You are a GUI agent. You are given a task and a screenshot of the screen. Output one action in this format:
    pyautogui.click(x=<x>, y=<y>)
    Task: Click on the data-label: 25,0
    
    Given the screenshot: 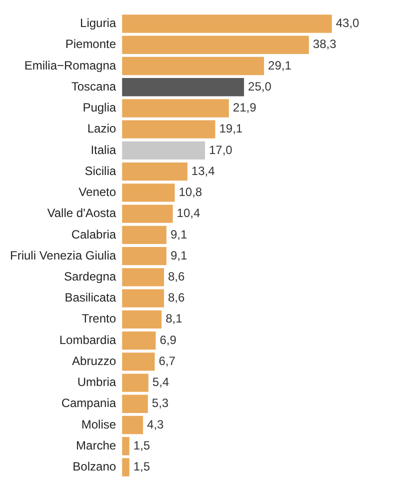 What is the action you would take?
    pyautogui.click(x=260, y=86)
    